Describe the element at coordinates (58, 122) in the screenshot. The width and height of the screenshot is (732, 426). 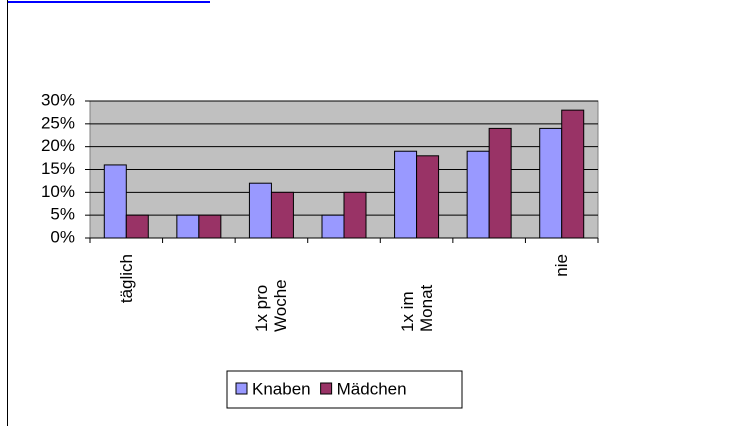
I see `y-tick-label: 25%` at that location.